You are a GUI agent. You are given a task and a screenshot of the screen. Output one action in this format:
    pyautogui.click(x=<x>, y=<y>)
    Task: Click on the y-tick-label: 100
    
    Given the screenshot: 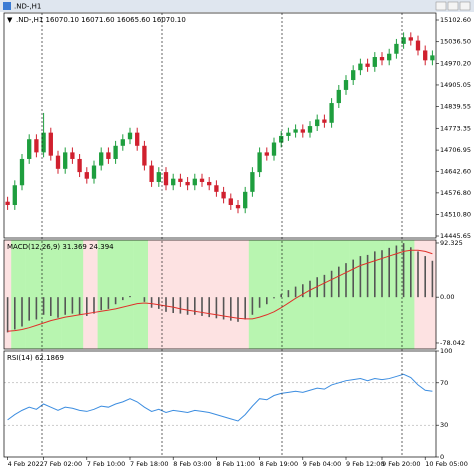 What is the action you would take?
    pyautogui.click(x=446, y=351)
    